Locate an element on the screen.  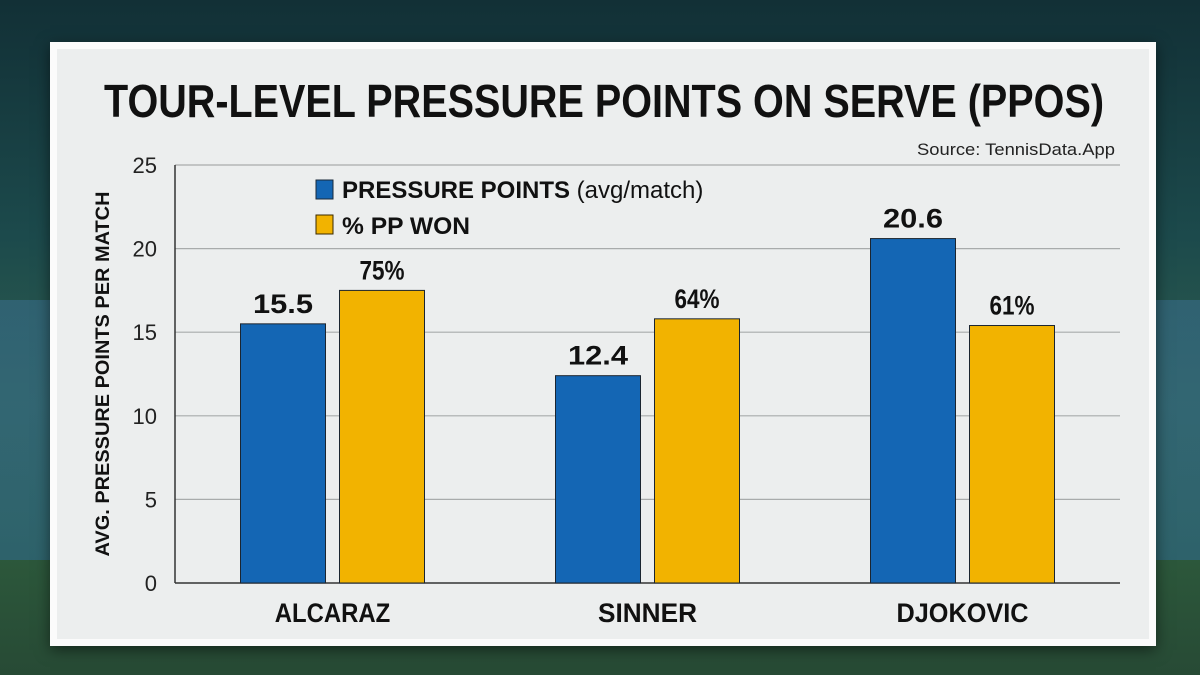
legend-label-pp-won: % PP WON is located at coordinates (406, 226).